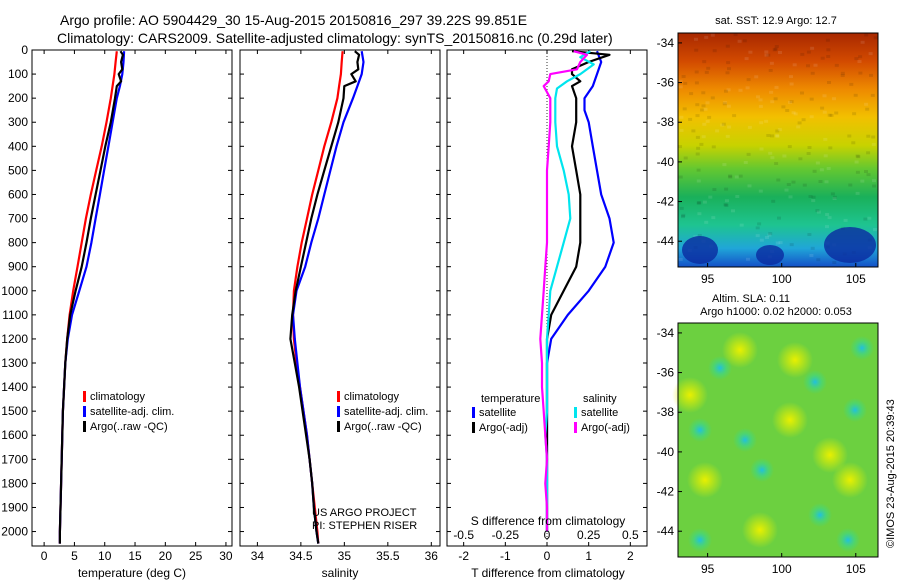 The image size is (900, 580). What do you see at coordinates (548, 573) in the screenshot?
I see `t-diff-label: T difference from climatology` at bounding box center [548, 573].